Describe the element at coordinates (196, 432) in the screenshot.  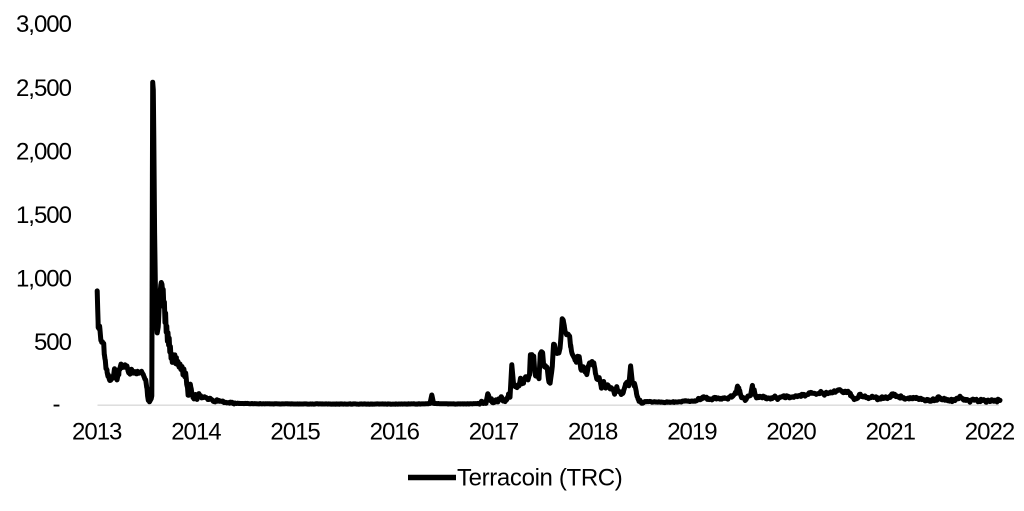
I see `svg-text: 2014` at that location.